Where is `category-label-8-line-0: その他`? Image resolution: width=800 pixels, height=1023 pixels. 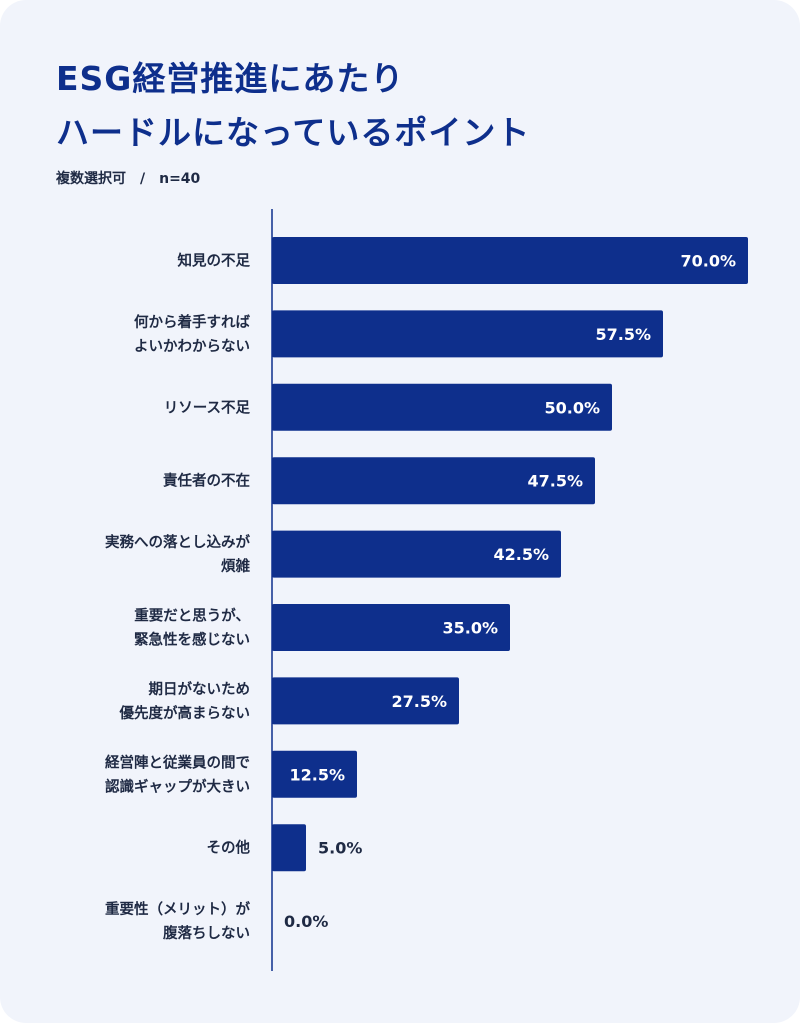 category-label-8-line-0: その他 is located at coordinates (229, 848).